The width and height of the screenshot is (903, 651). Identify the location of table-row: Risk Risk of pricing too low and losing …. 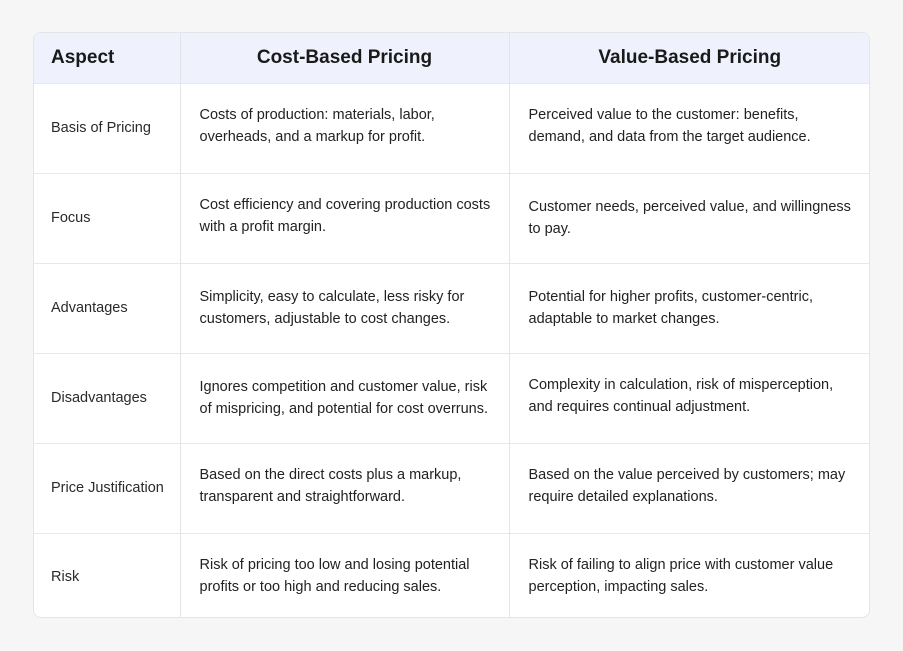
(451, 575).